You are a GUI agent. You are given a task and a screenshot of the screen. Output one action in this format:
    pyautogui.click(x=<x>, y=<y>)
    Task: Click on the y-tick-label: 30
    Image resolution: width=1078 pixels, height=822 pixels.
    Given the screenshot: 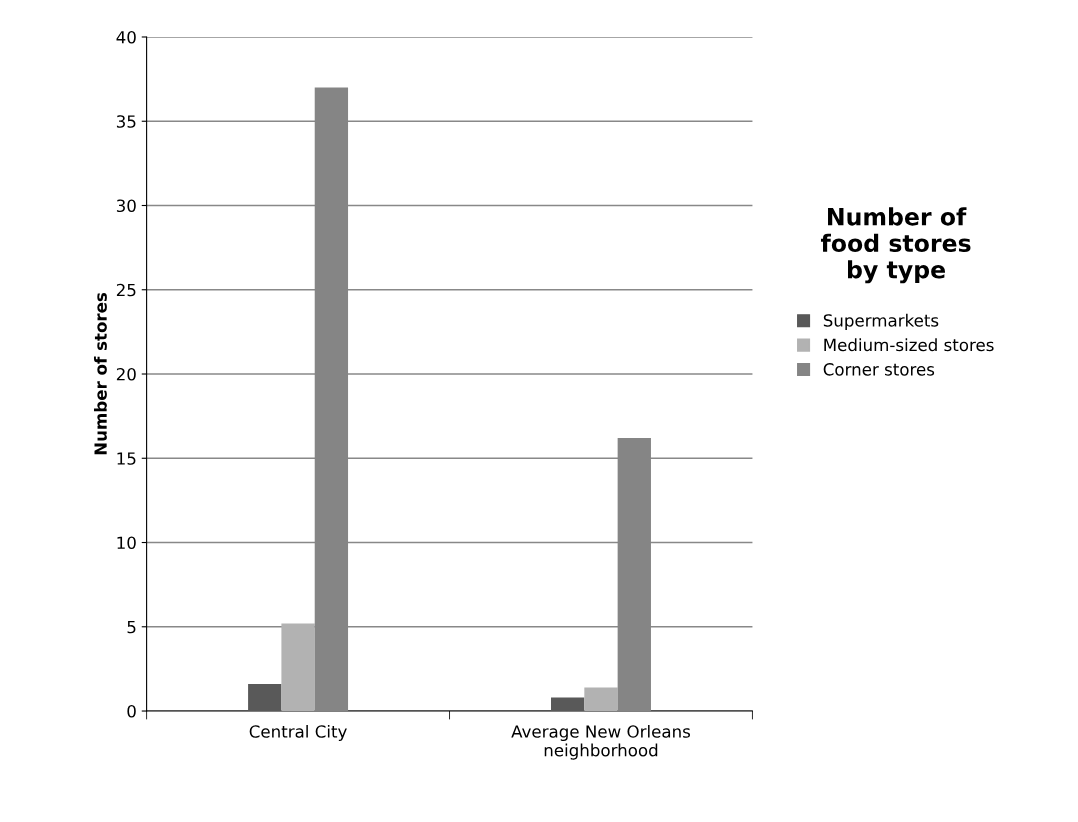 What is the action you would take?
    pyautogui.click(x=126, y=206)
    